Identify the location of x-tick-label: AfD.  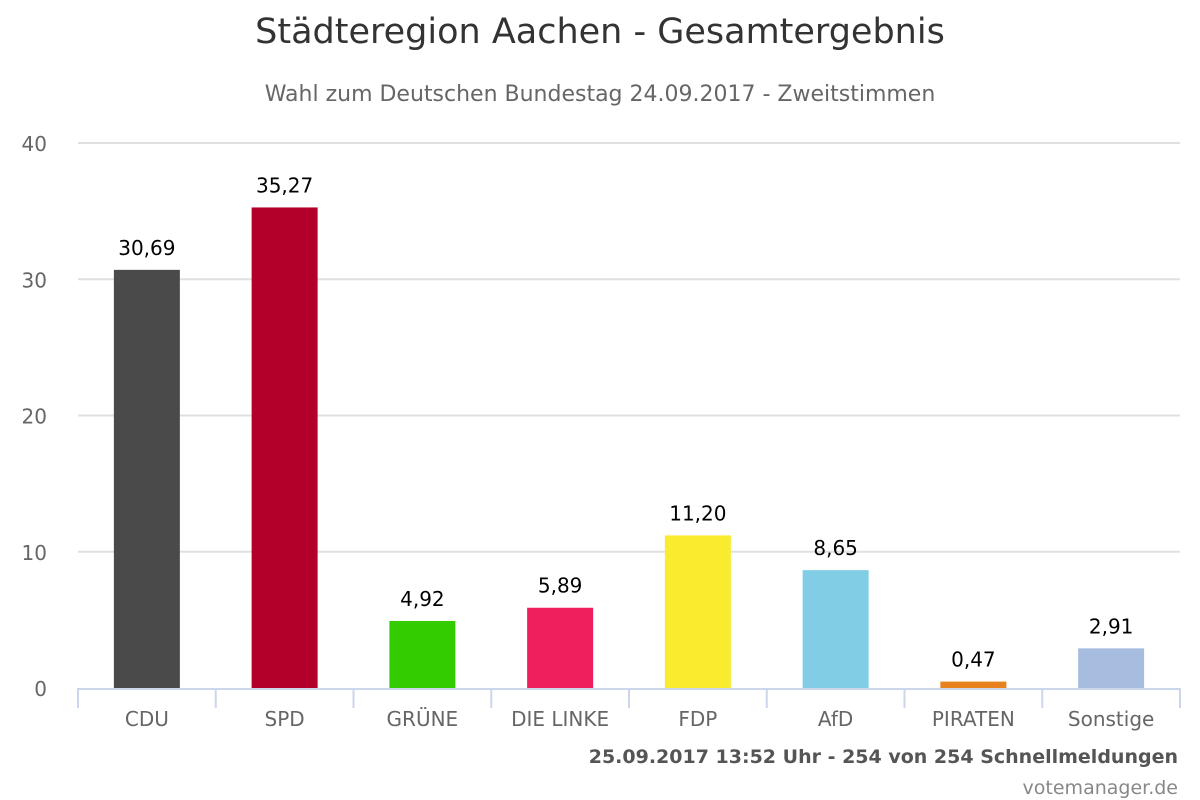
(835, 719).